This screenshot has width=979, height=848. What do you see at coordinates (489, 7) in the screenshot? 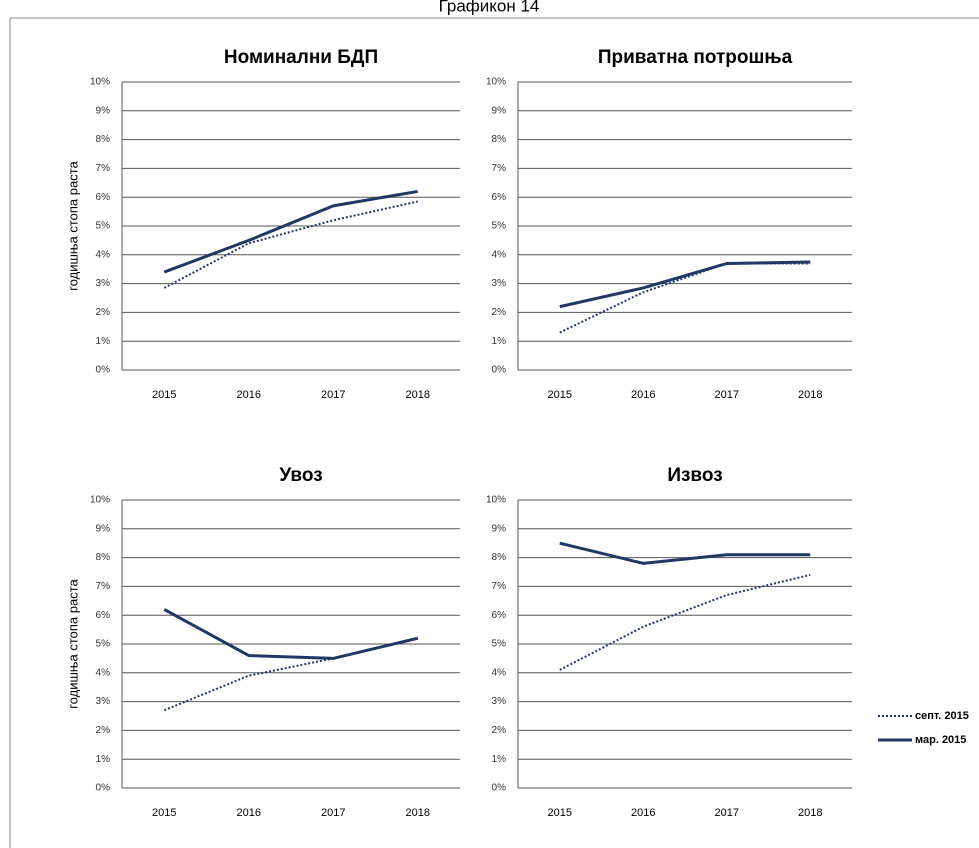
I see `figure-title: Графикон 14` at bounding box center [489, 7].